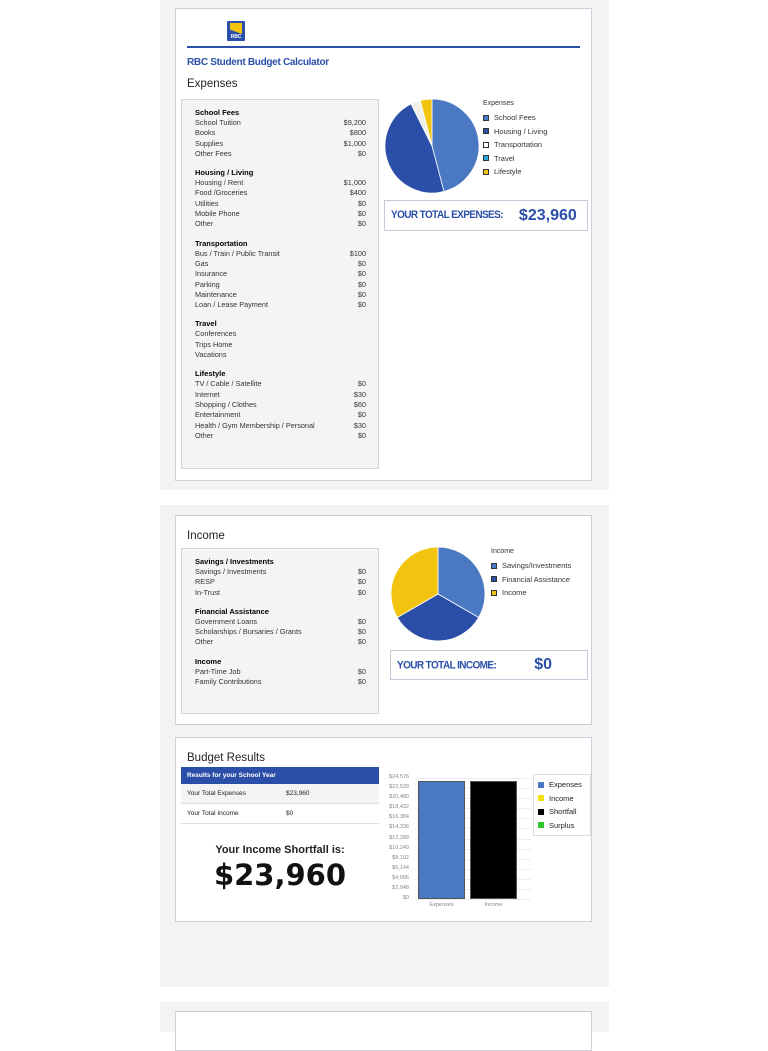  What do you see at coordinates (280, 214) in the screenshot?
I see `line-item: Mobile Phone $0` at bounding box center [280, 214].